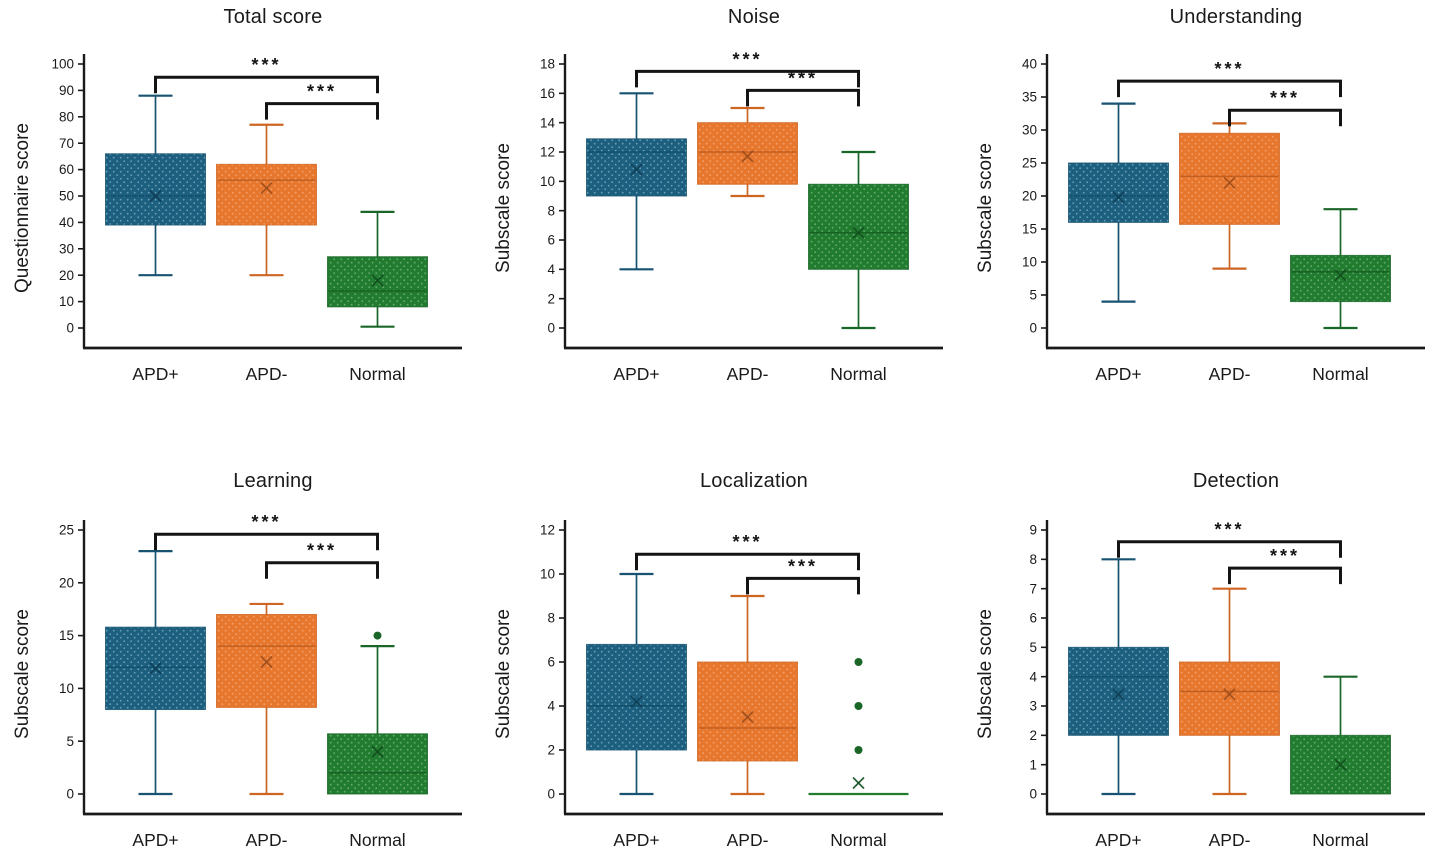  Describe the element at coordinates (66, 530) in the screenshot. I see `y-tick-label: 25` at that location.